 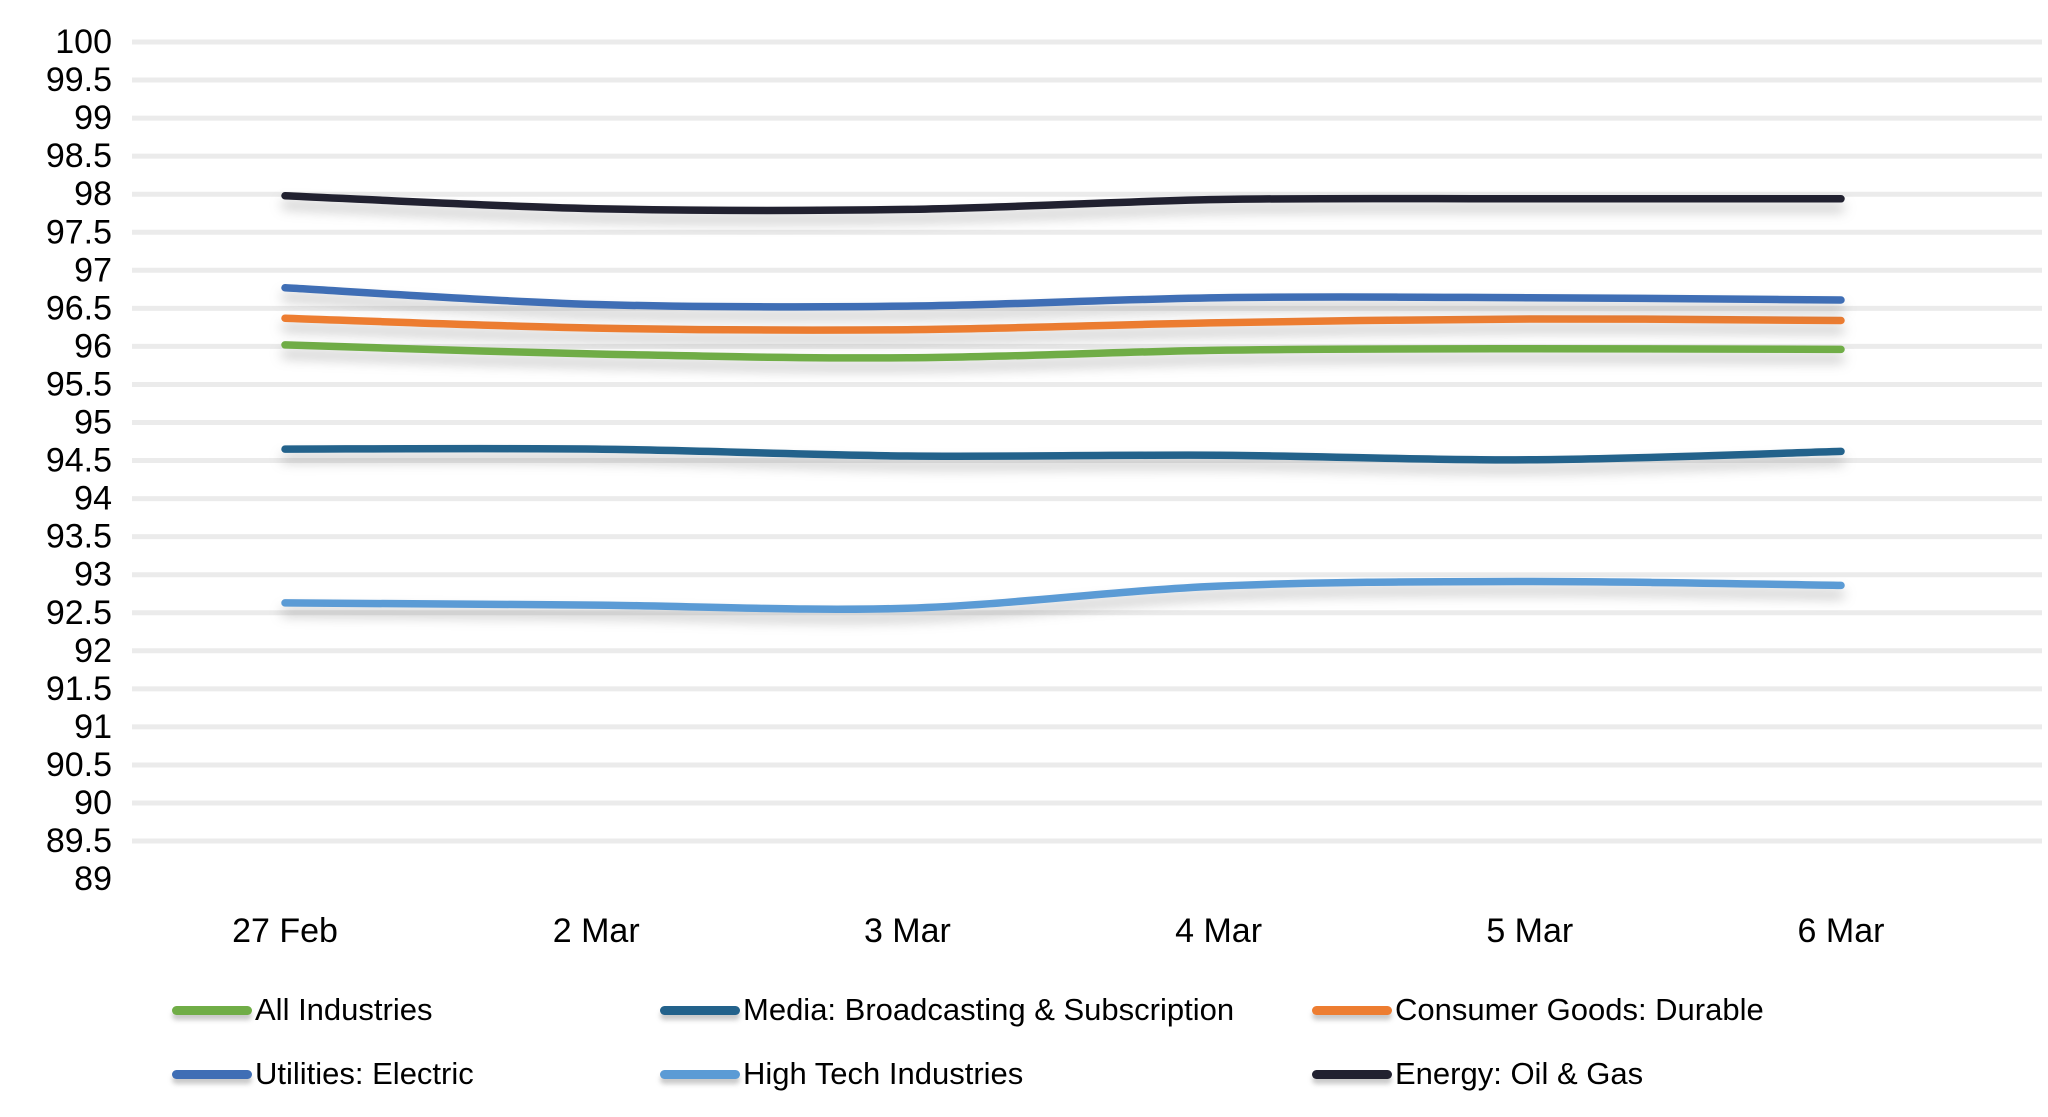 What do you see at coordinates (907, 931) in the screenshot?
I see `x-axis-tick-label: 3 Mar` at bounding box center [907, 931].